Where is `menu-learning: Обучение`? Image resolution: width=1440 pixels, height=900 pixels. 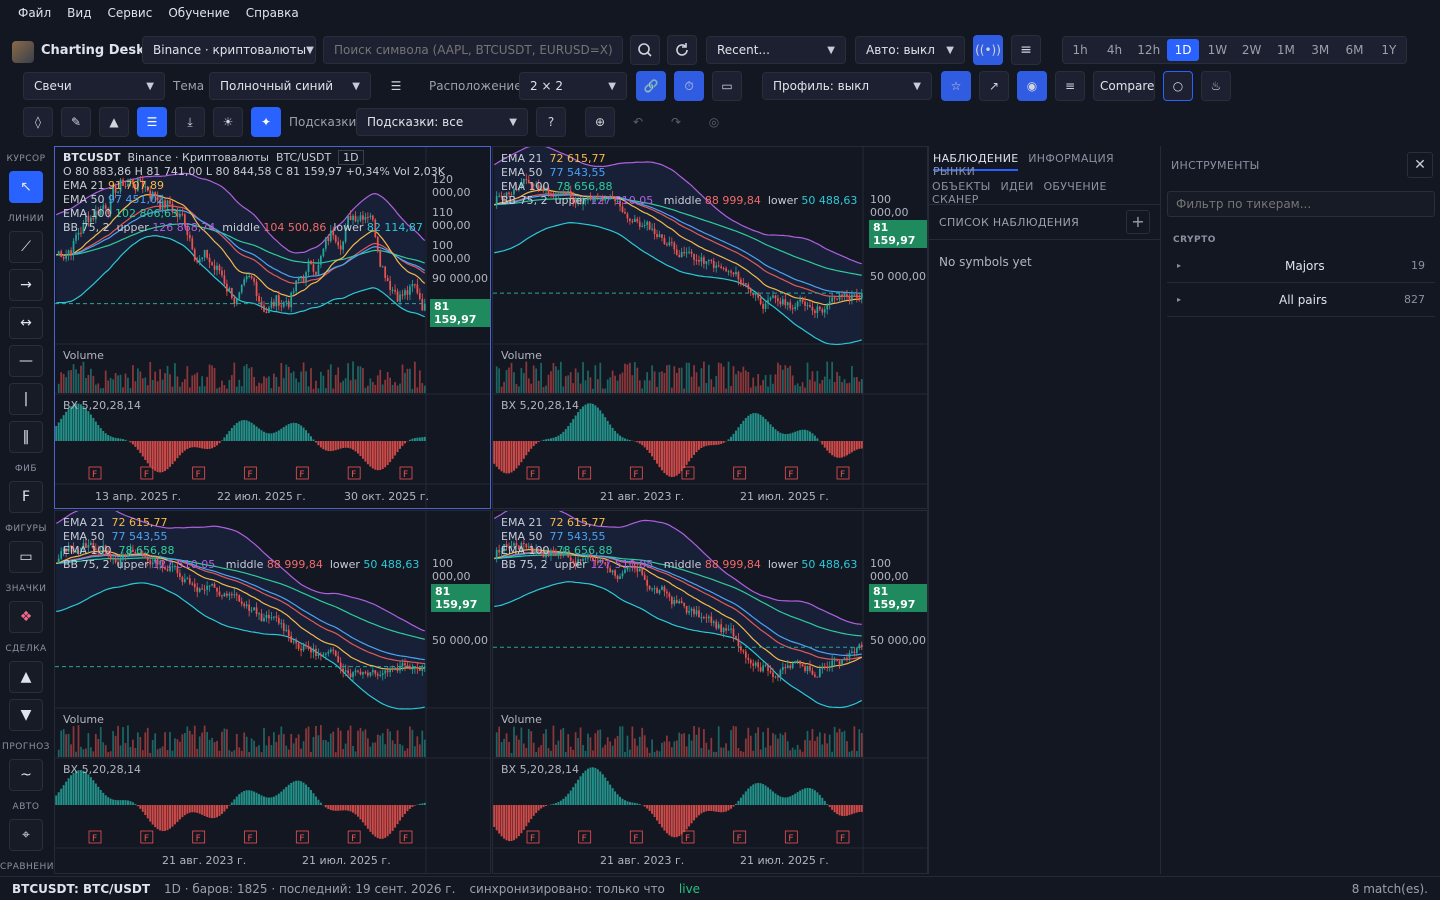
menu-learning: Обучение is located at coordinates (199, 13).